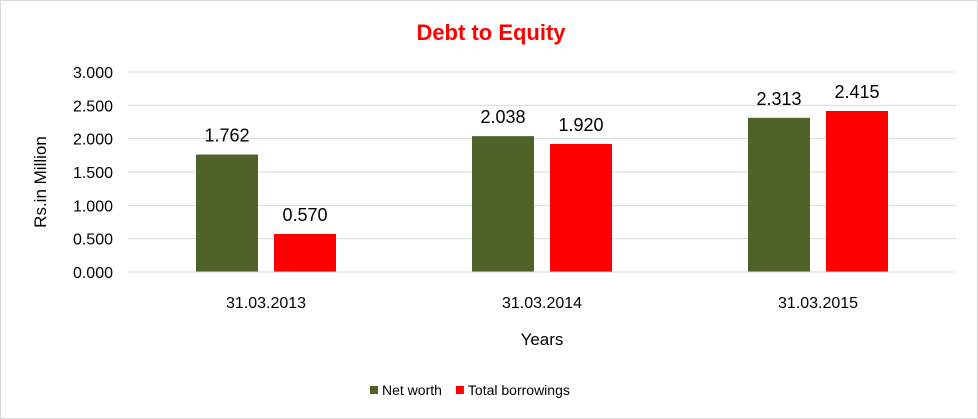 The height and width of the screenshot is (419, 978). I want to click on data-label: 2.038, so click(502, 117).